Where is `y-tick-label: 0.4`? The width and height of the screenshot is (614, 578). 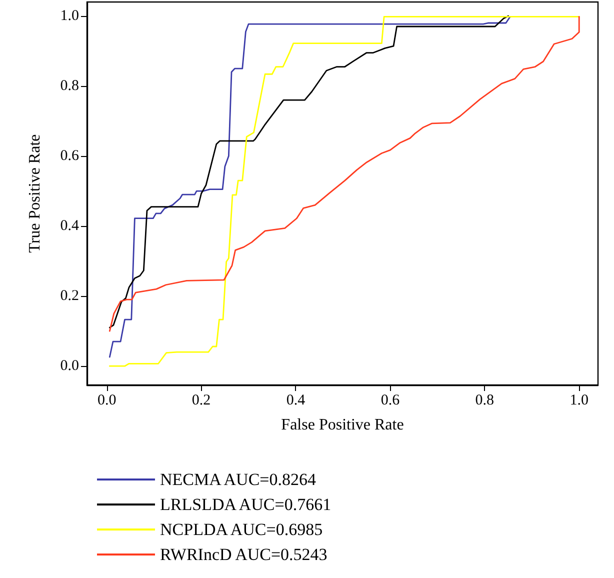
y-tick-label: 0.4 is located at coordinates (70, 226).